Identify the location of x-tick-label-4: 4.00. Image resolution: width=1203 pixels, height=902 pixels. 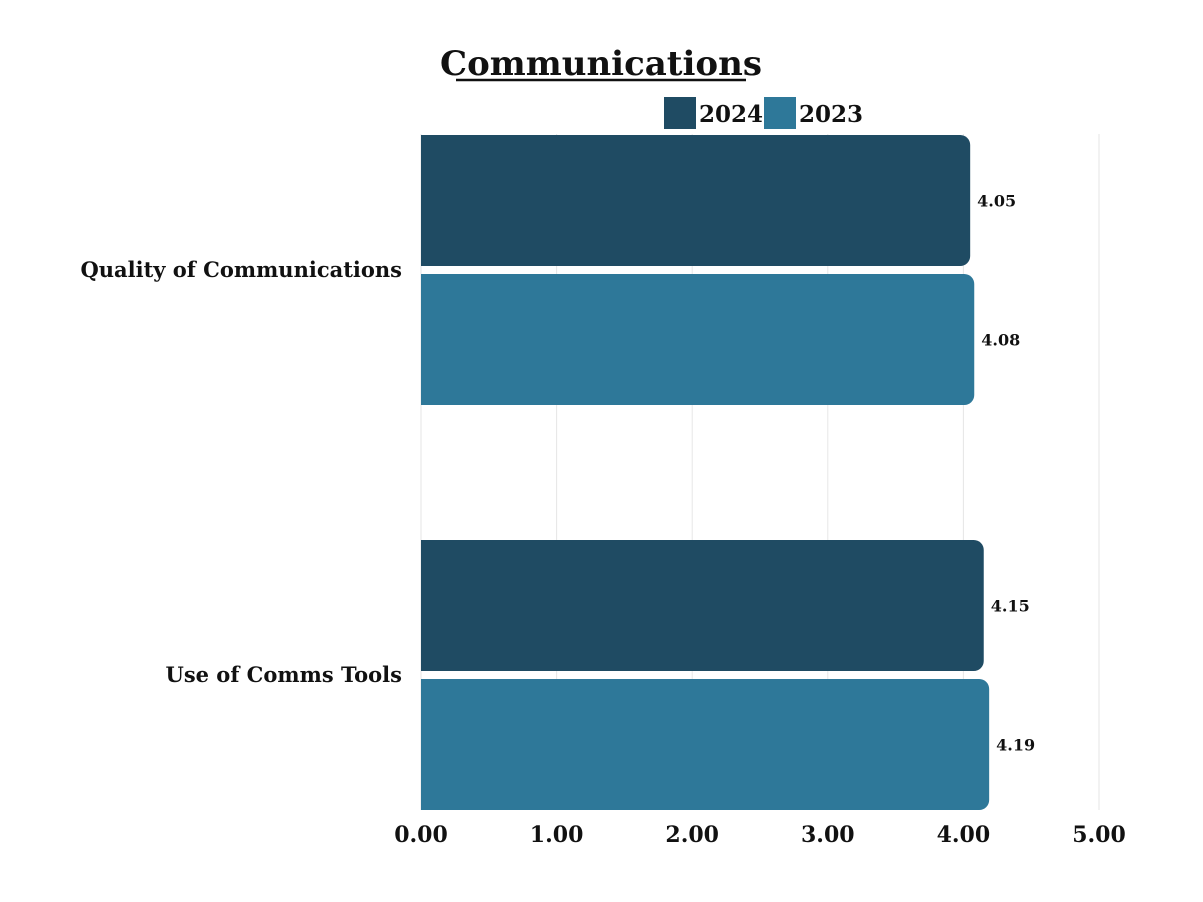
(964, 835).